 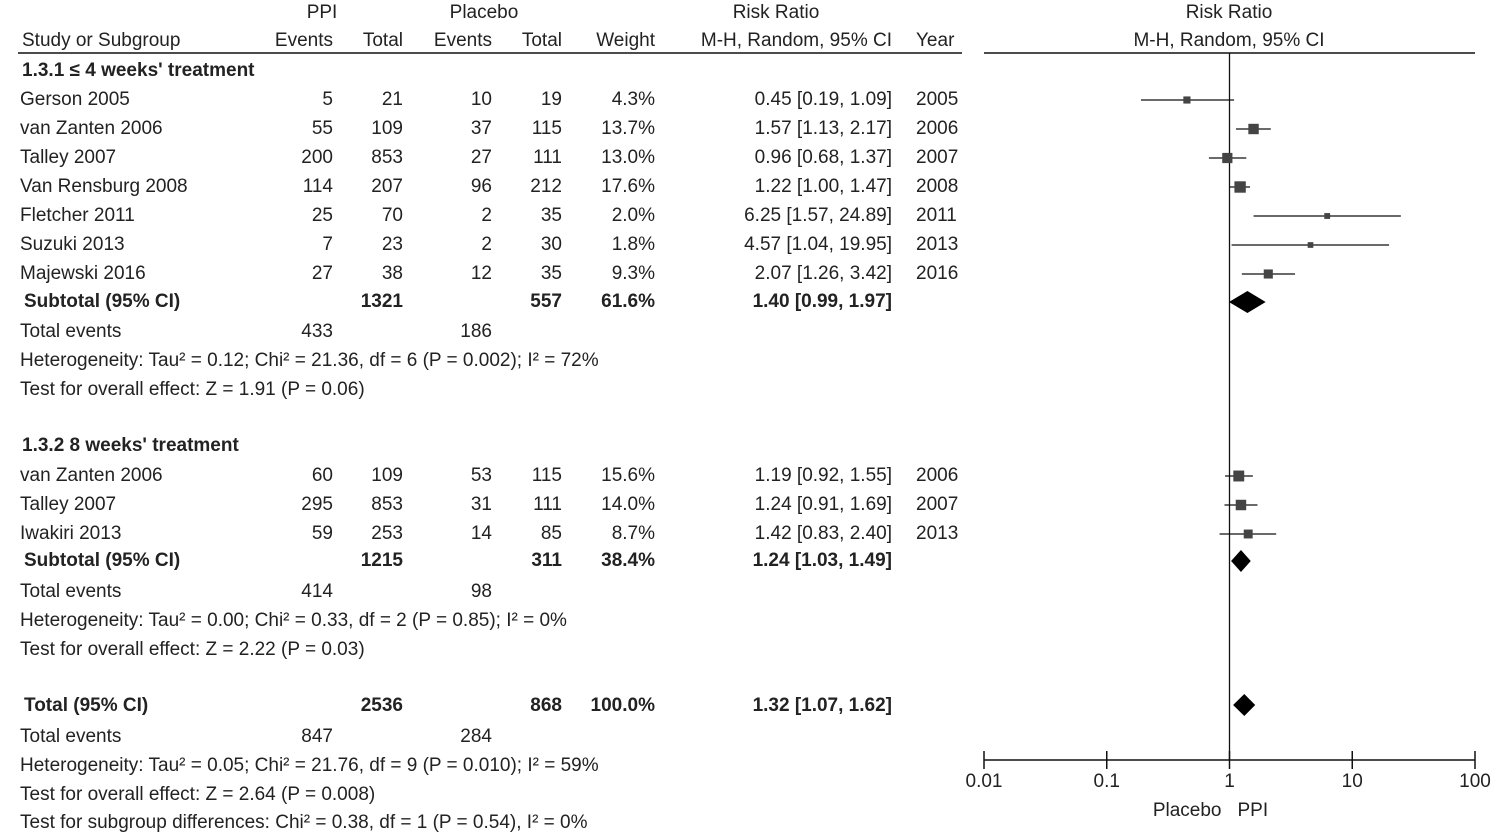 I want to click on sg1-study-2-weight: 13.0%, so click(x=628, y=157).